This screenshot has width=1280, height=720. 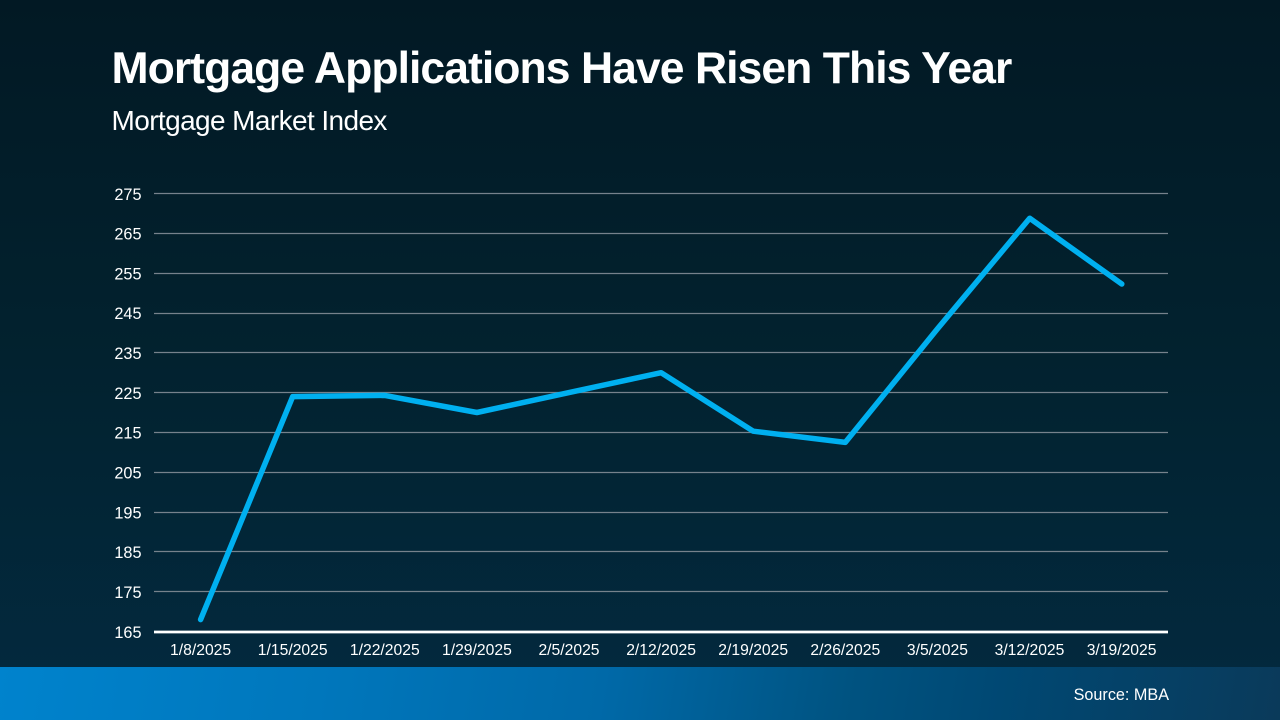 I want to click on svg-text: 1/15/2025, so click(x=293, y=650).